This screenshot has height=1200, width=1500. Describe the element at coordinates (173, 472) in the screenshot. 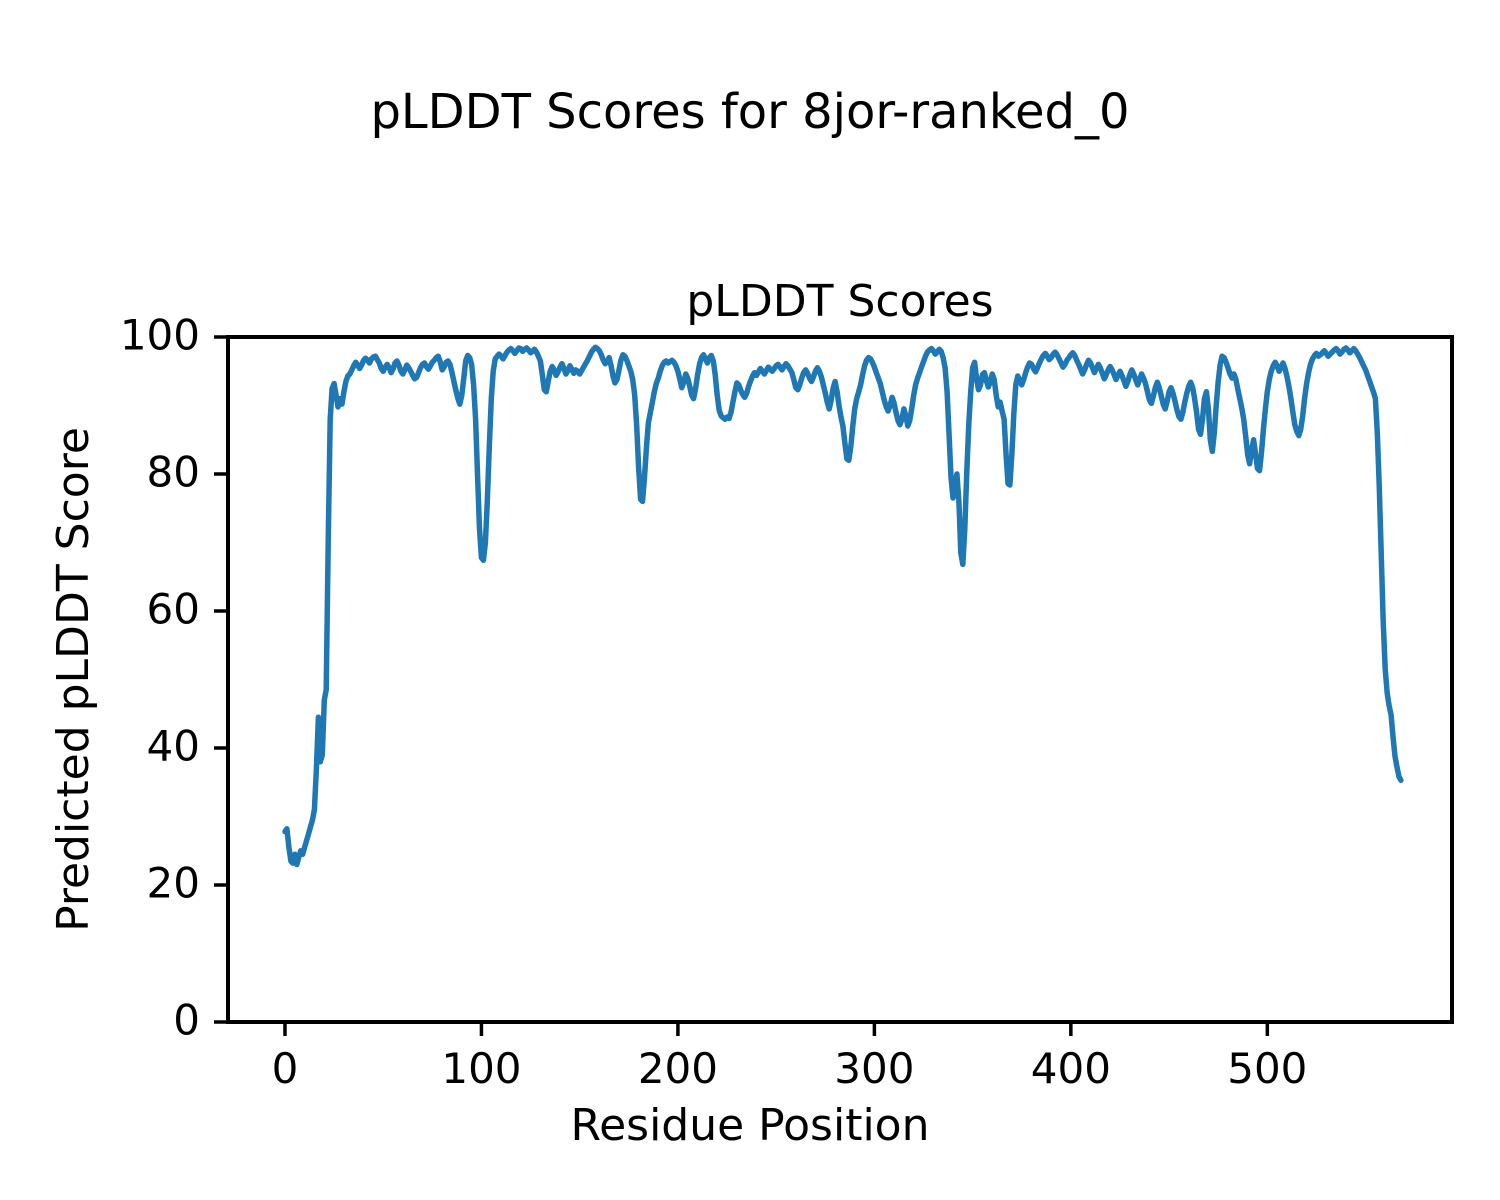

I see `y-tick-label: 80` at that location.